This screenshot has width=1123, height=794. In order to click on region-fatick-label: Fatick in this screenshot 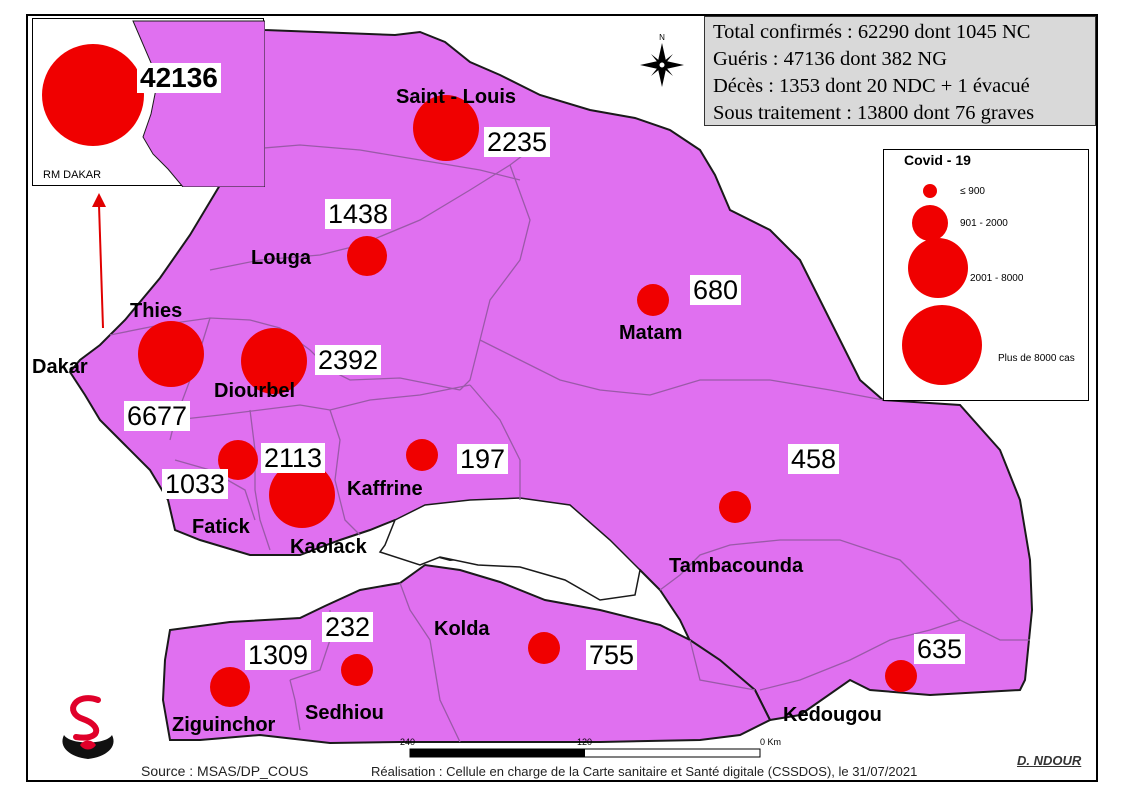, I will do `click(221, 527)`.